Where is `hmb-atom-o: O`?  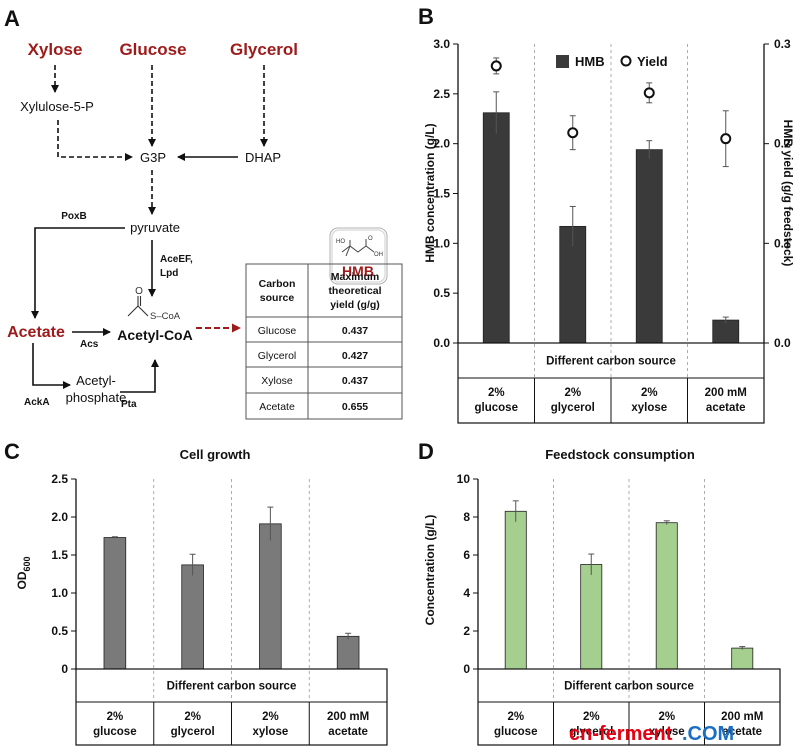
hmb-atom-o: O is located at coordinates (370, 239).